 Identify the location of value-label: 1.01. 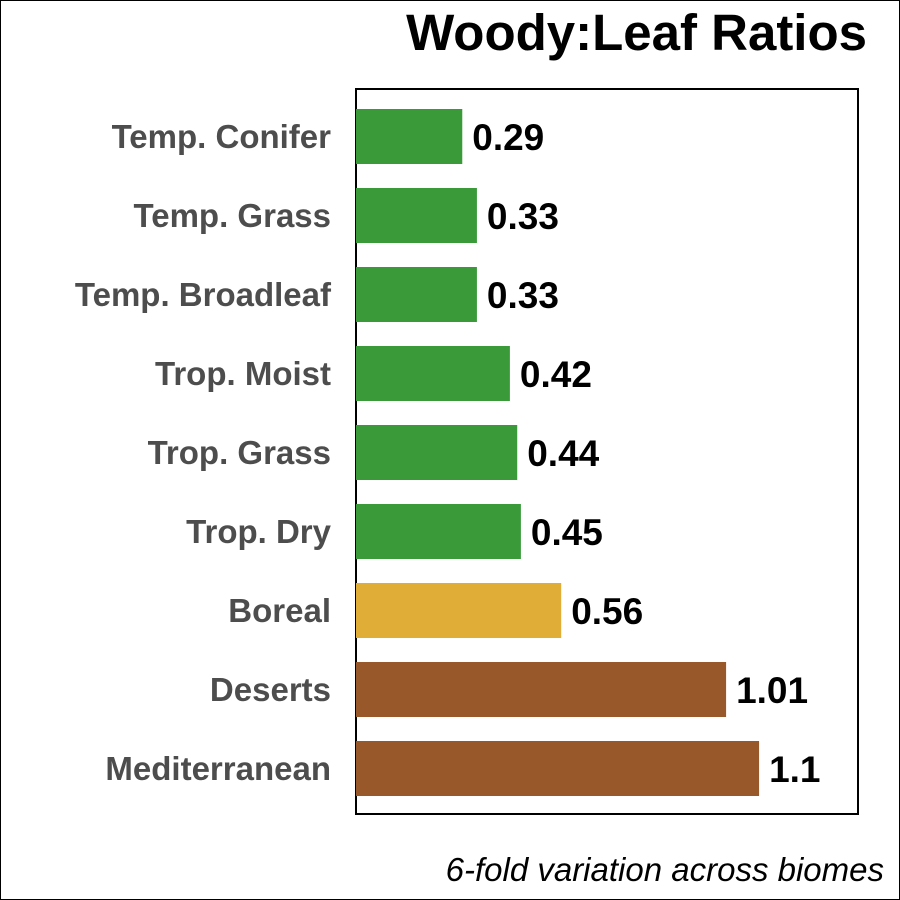
(772, 690).